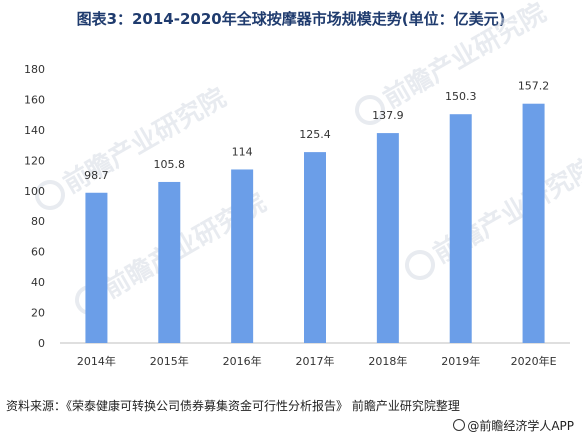 This screenshot has width=582, height=437. I want to click on y-tick-label: 20, so click(38, 313).